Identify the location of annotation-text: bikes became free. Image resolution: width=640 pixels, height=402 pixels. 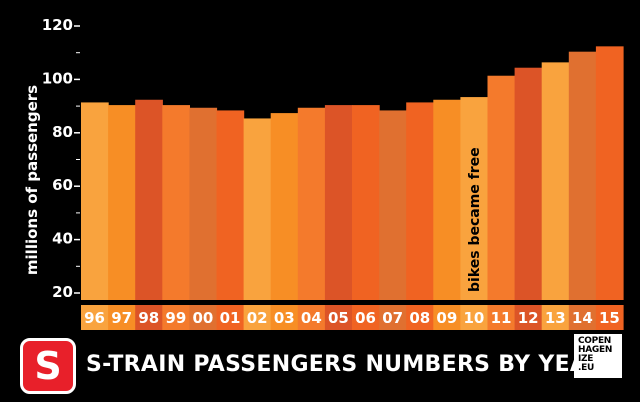
(475, 219).